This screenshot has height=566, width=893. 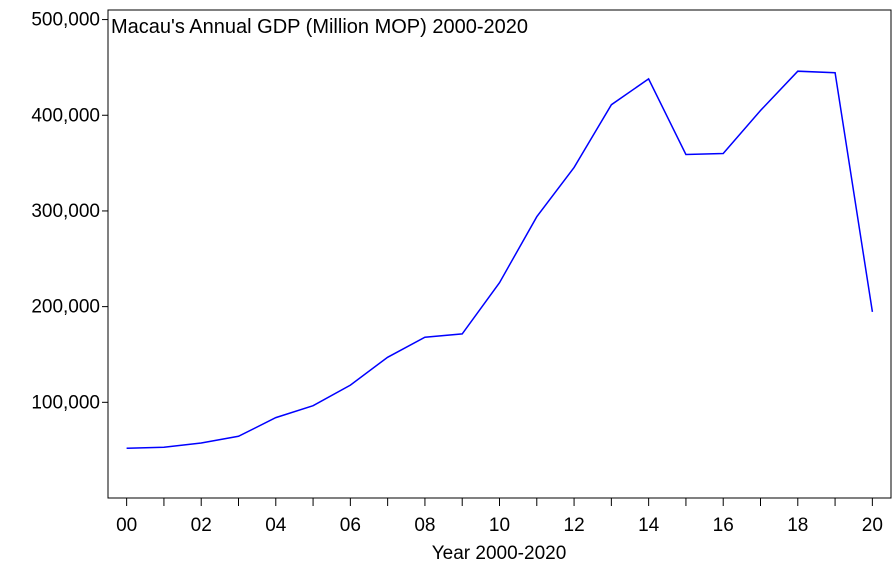 What do you see at coordinates (499, 553) in the screenshot?
I see `x-axis-label: Year 2000-2020` at bounding box center [499, 553].